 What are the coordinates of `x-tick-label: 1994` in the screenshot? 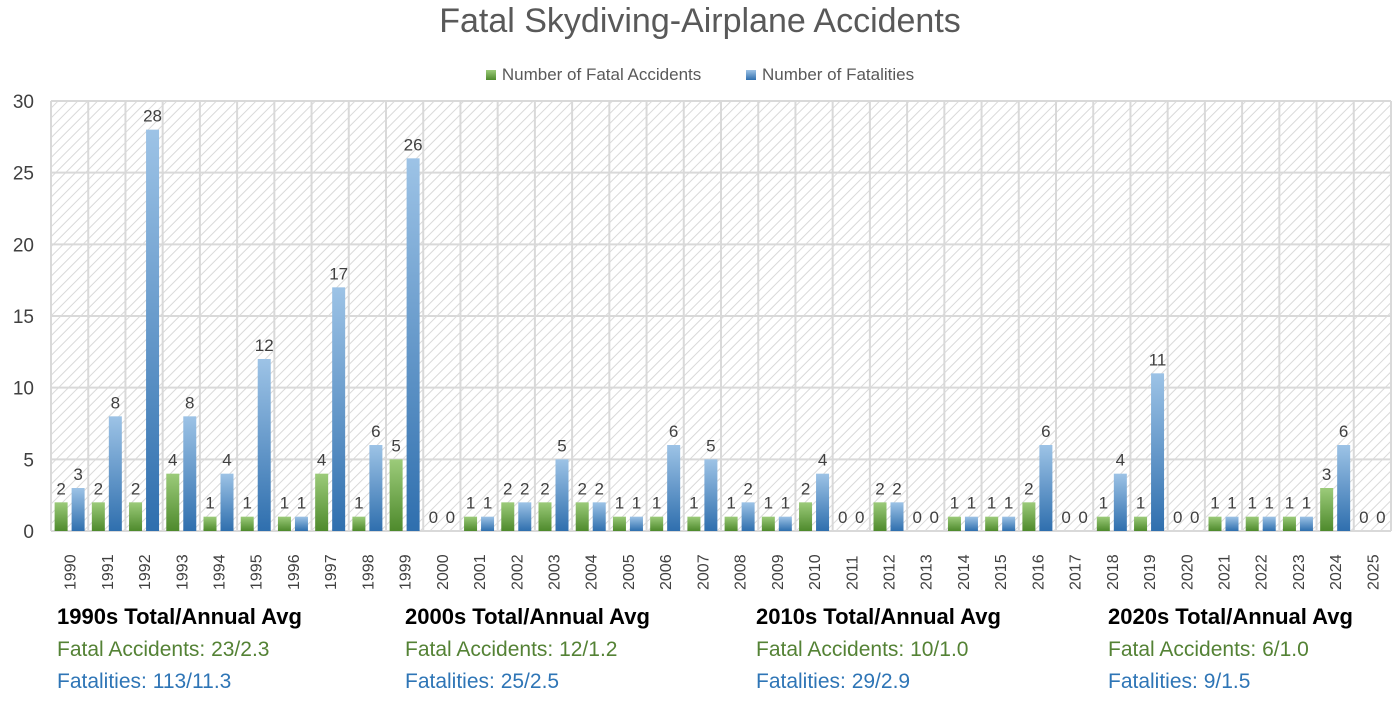 It's located at (220, 572).